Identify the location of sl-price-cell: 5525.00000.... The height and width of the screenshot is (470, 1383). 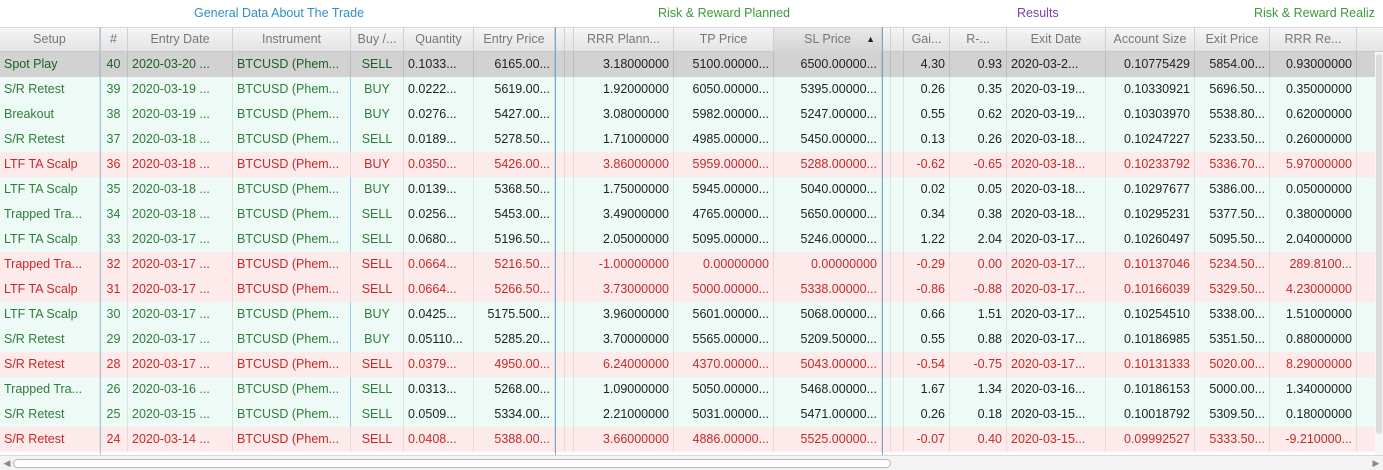
(828, 439).